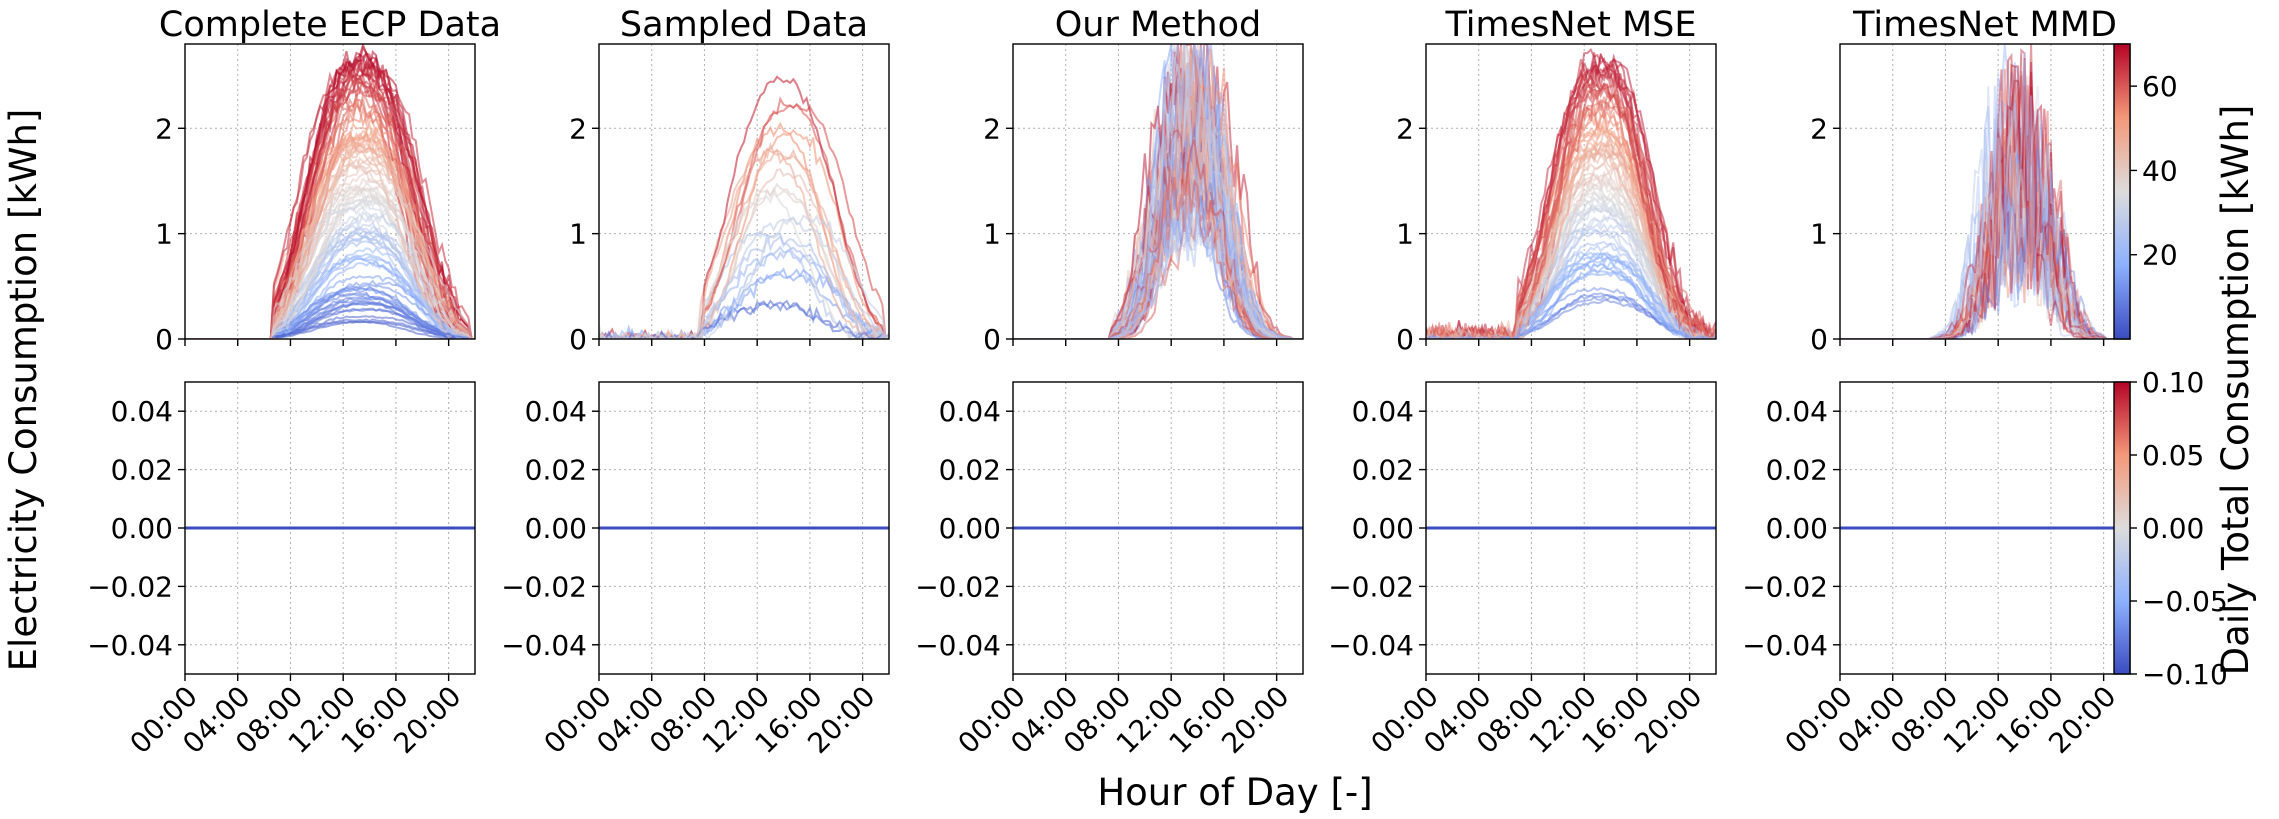  I want to click on colorbar-tick-label: 40, so click(2160, 170).